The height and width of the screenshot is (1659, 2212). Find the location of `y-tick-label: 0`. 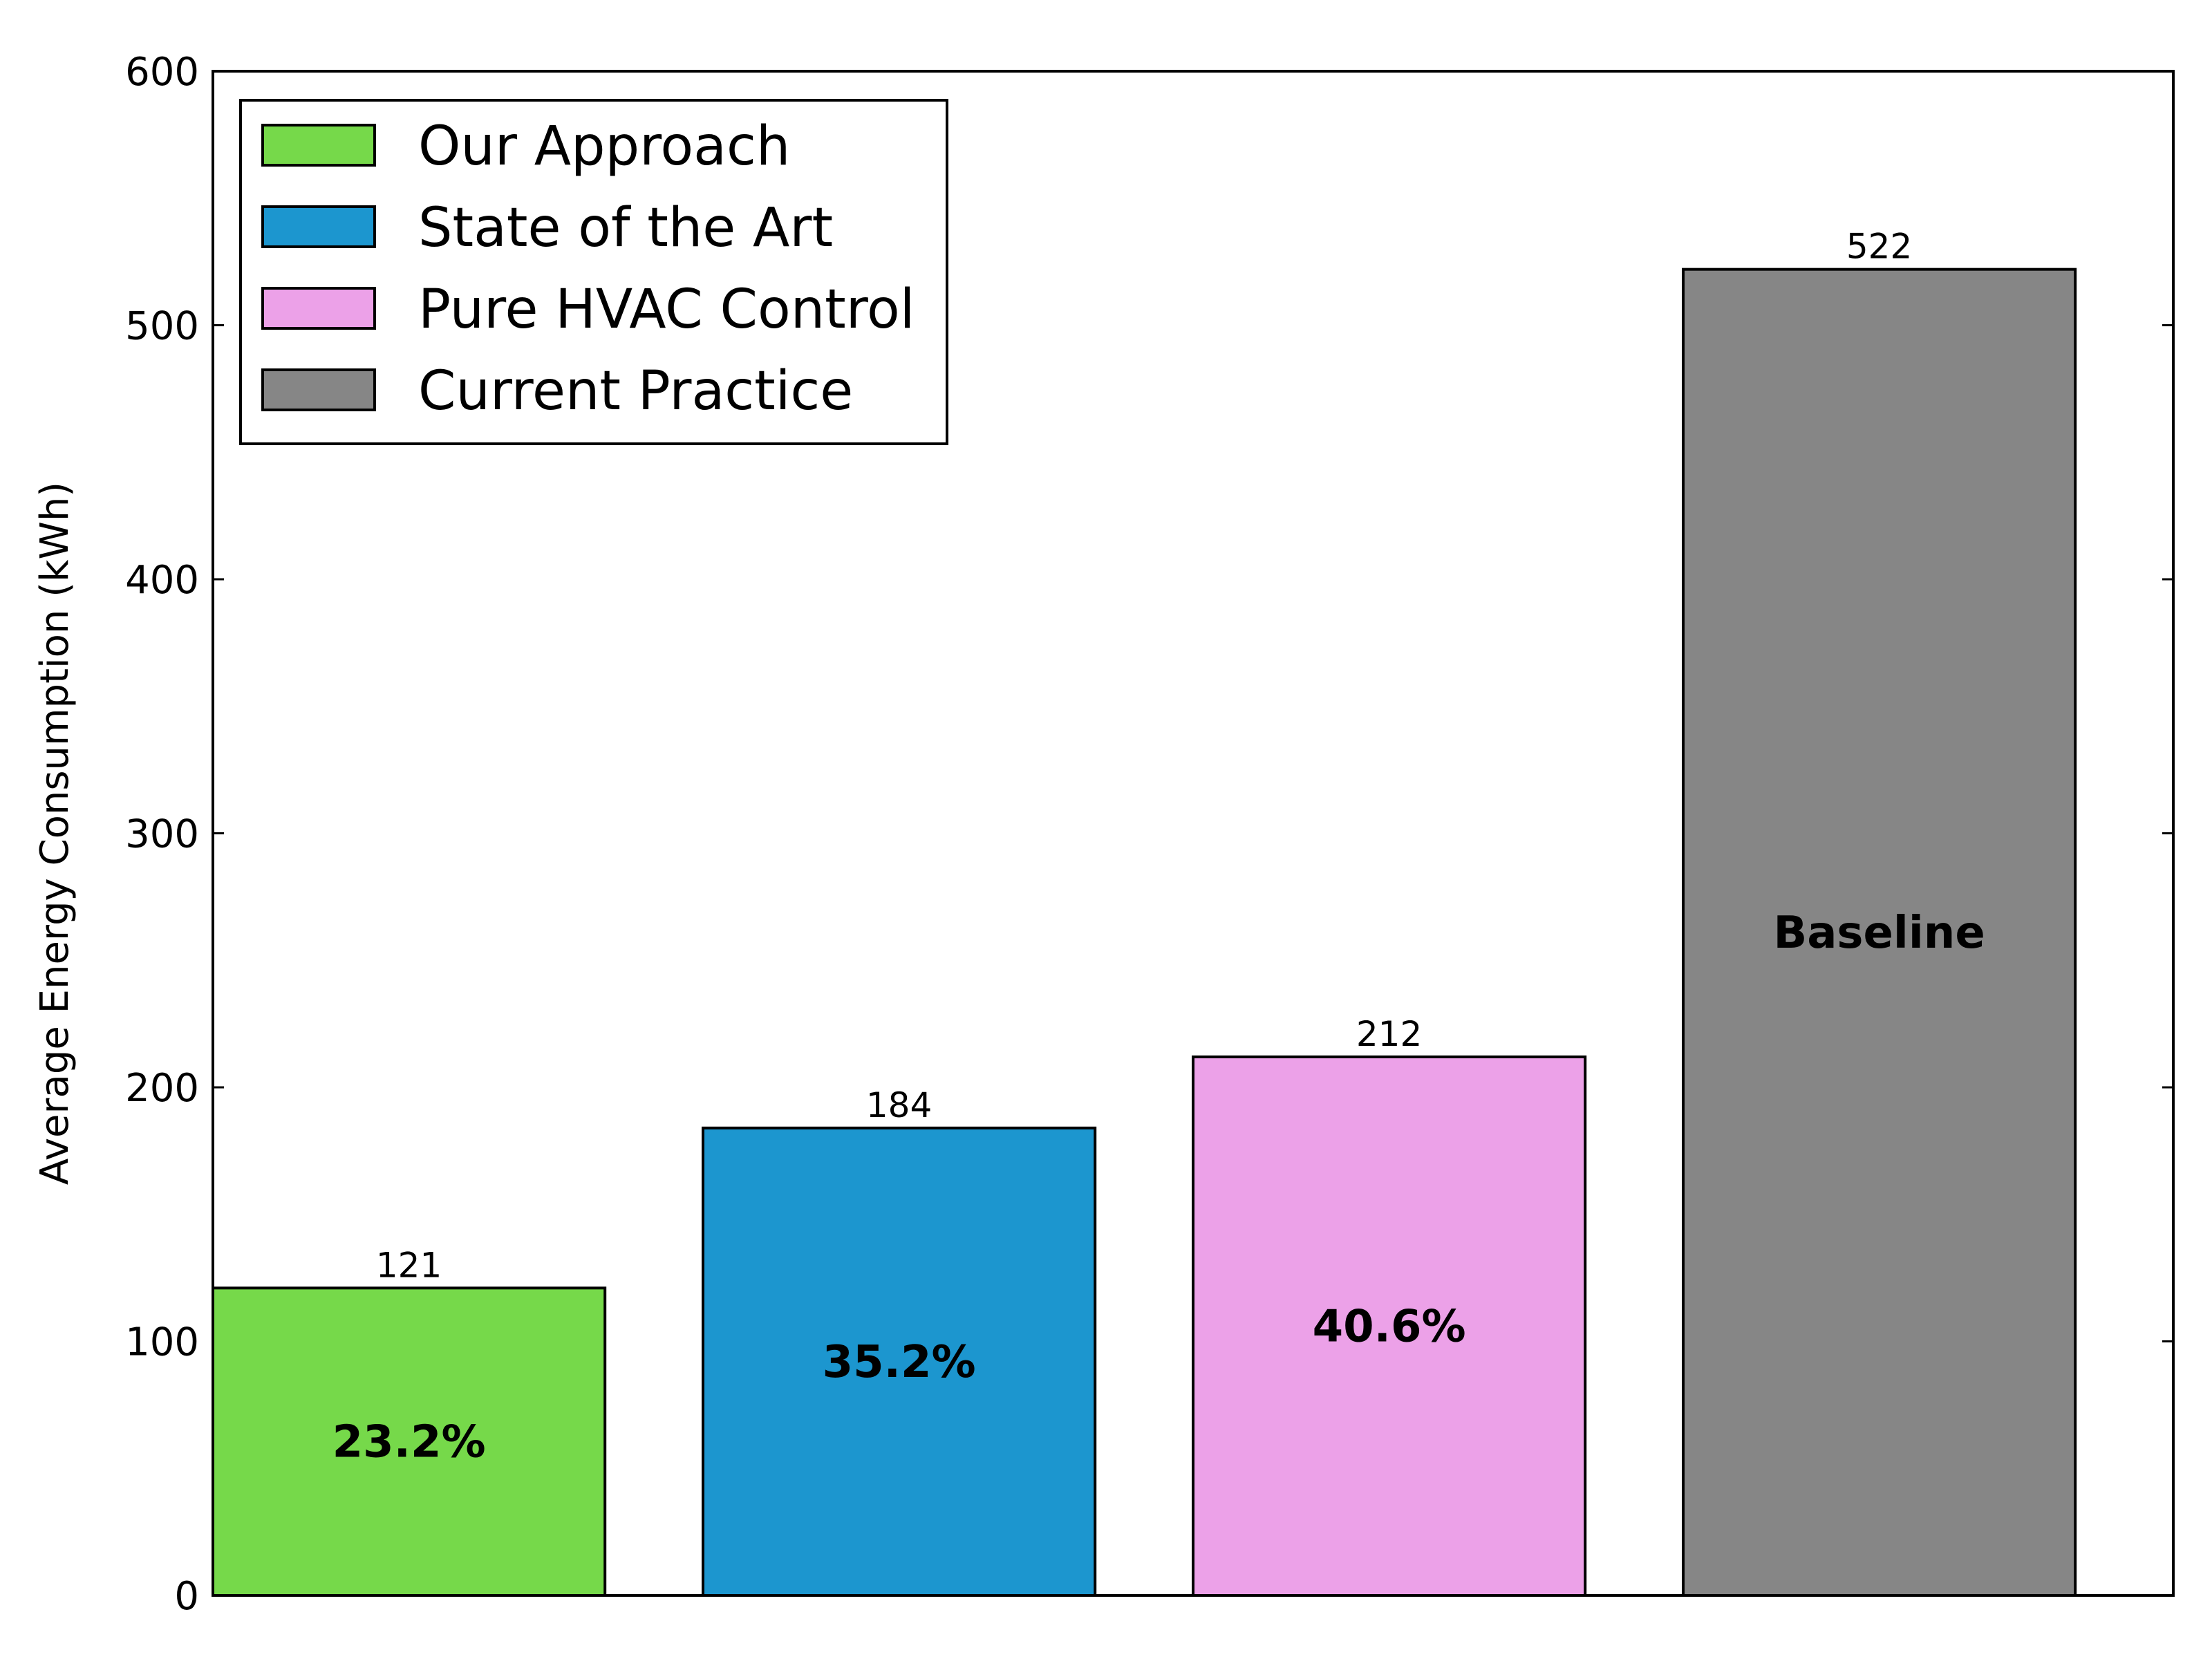

y-tick-label: 0 is located at coordinates (187, 1596).